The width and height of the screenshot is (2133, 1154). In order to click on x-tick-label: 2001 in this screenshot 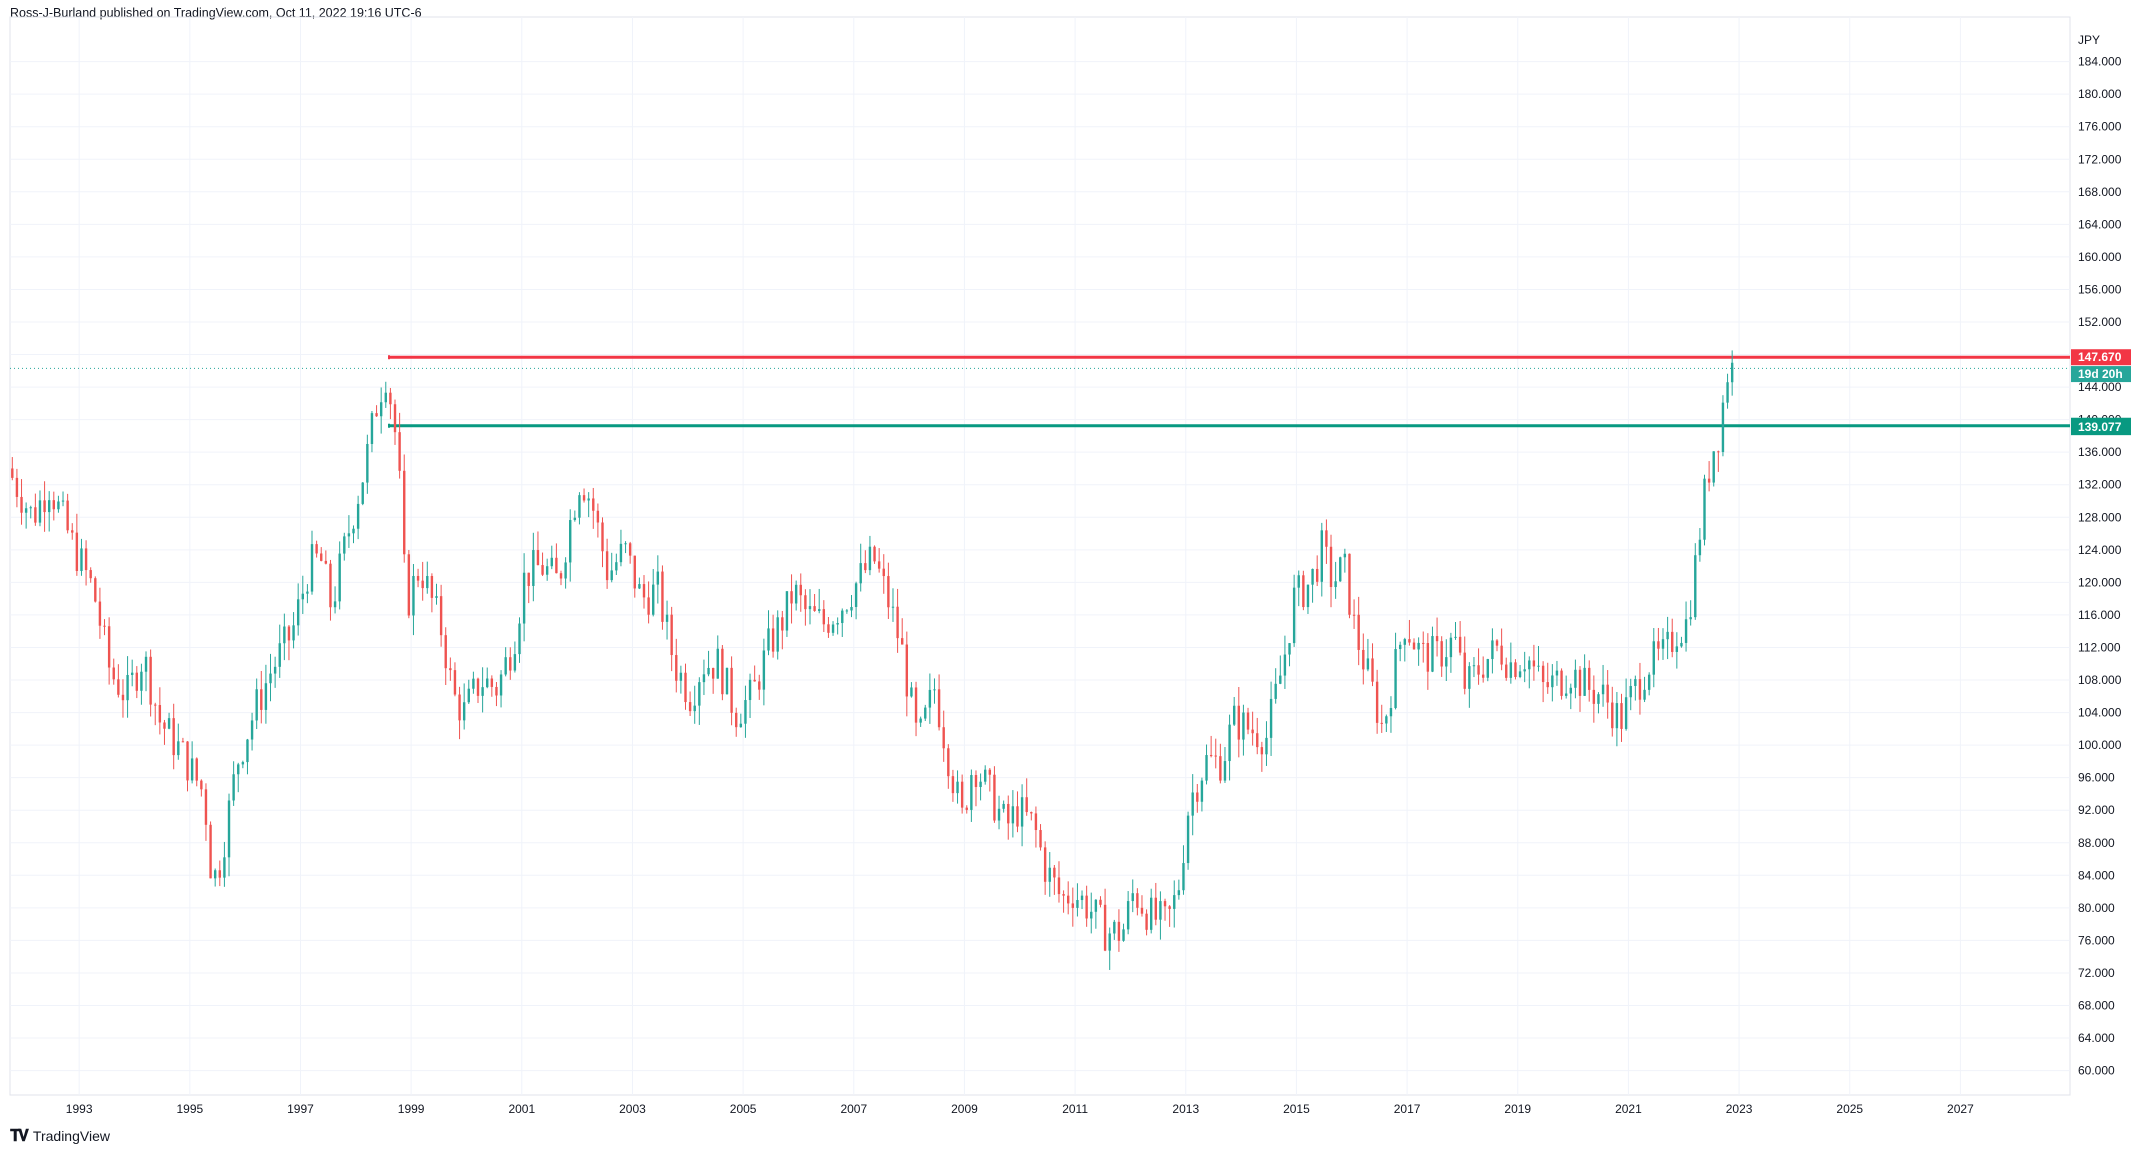, I will do `click(521, 1109)`.